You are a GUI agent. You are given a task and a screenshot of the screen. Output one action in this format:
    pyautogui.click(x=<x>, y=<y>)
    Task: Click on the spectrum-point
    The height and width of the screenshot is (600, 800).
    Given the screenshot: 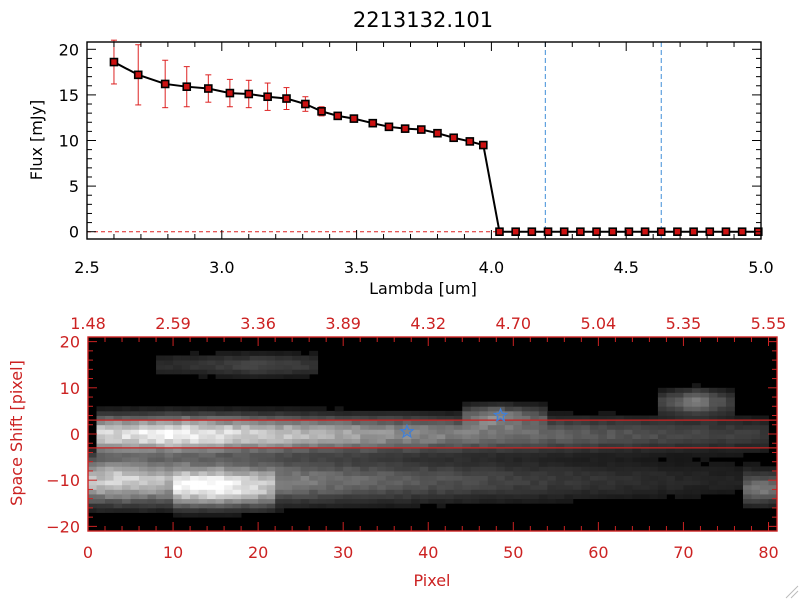 What is the action you would take?
    pyautogui.click(x=693, y=232)
    